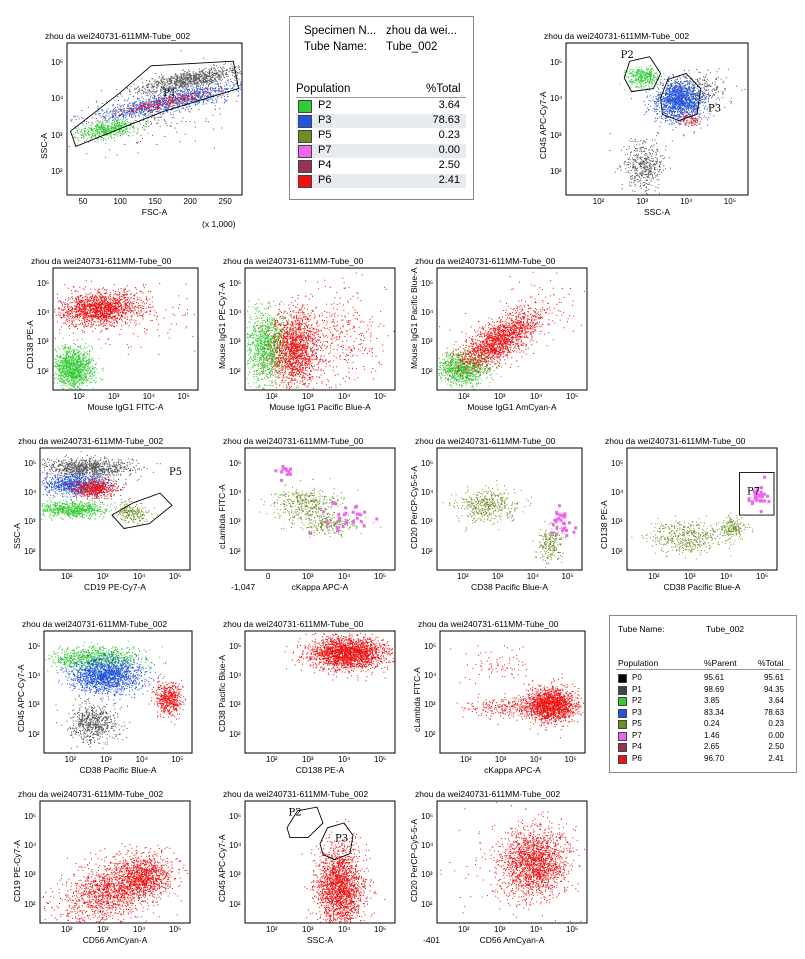 The width and height of the screenshot is (805, 959). Describe the element at coordinates (295, 813) in the screenshot. I see `gate-label-p2: P2` at that location.